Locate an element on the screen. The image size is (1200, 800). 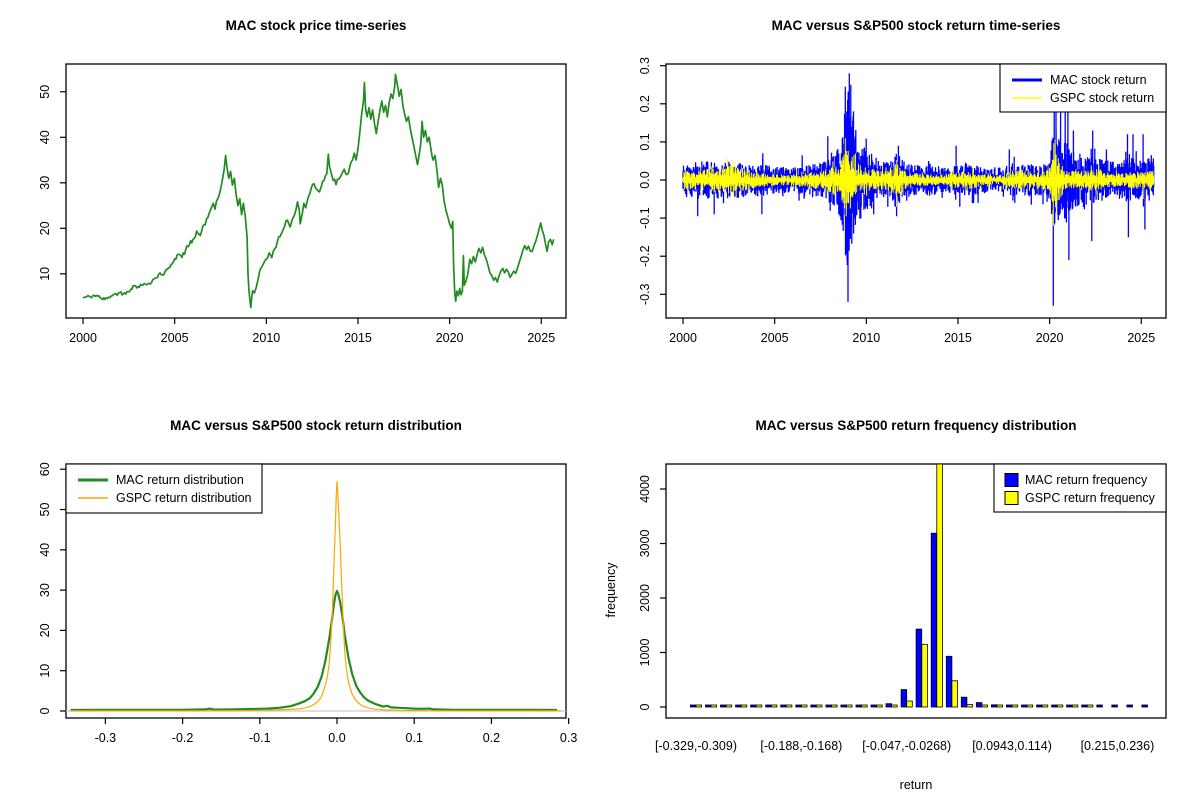
x-tick-label: -0.2 is located at coordinates (183, 738).